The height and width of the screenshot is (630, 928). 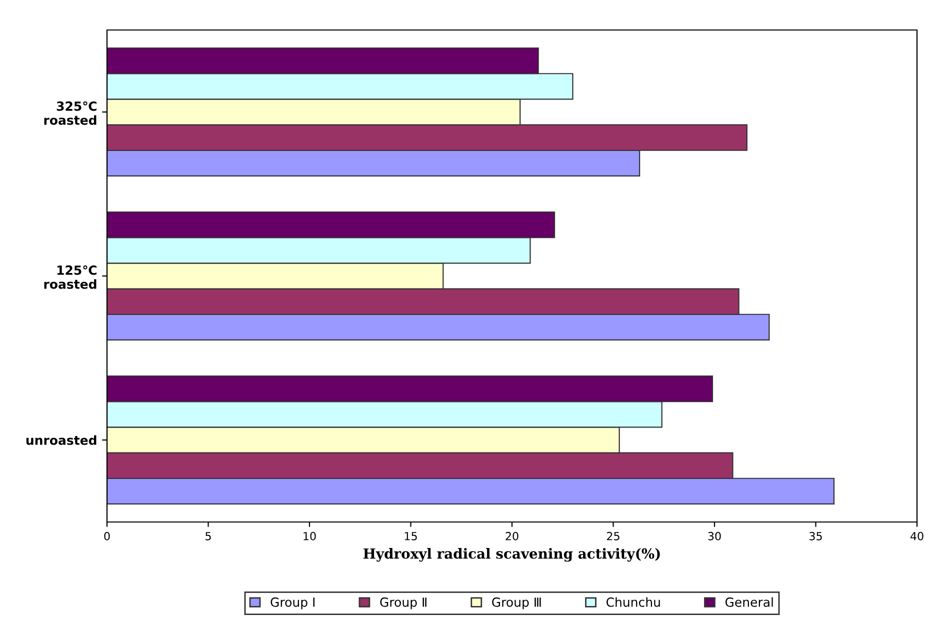 I want to click on x-tick-label: 20, so click(x=512, y=536).